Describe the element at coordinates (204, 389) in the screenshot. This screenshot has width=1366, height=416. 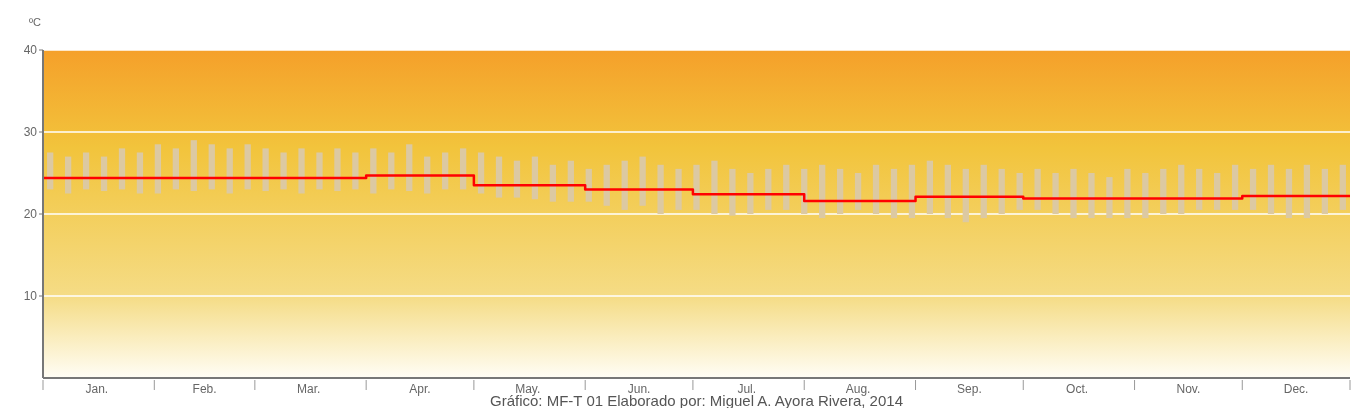
I see `x-tick-label: Feb.` at that location.